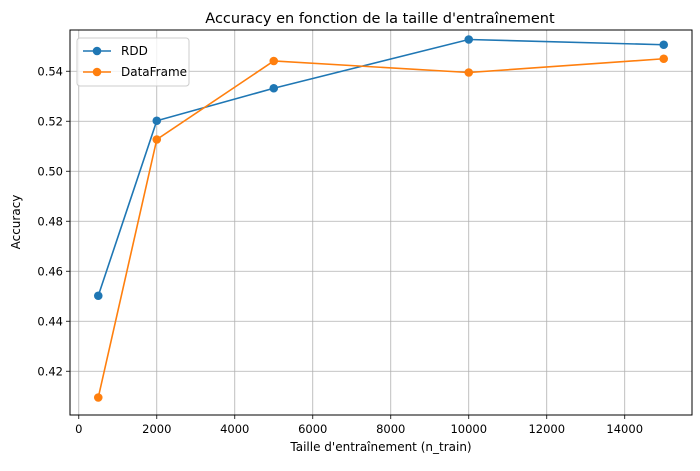 The width and height of the screenshot is (700, 471). Describe the element at coordinates (234, 429) in the screenshot. I see `x-tick-label: 4000` at that location.